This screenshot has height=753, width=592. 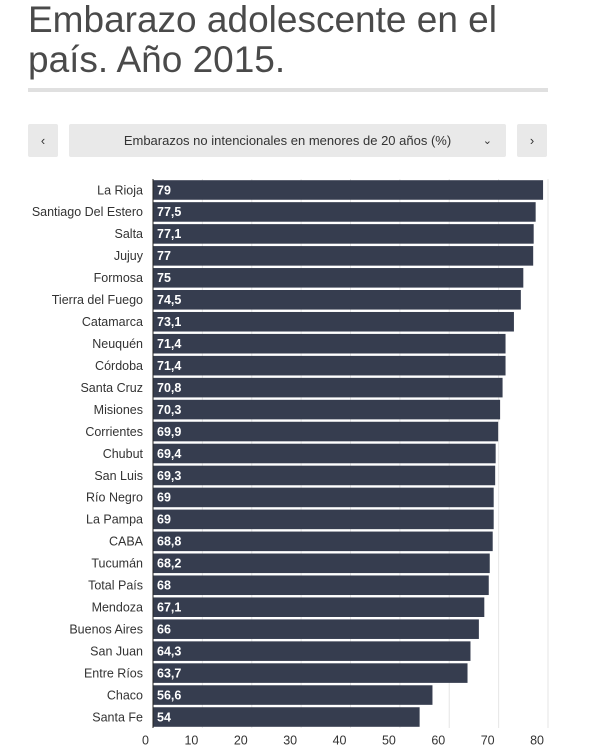 What do you see at coordinates (114, 520) in the screenshot?
I see `y-tick-label: La Pampa` at bounding box center [114, 520].